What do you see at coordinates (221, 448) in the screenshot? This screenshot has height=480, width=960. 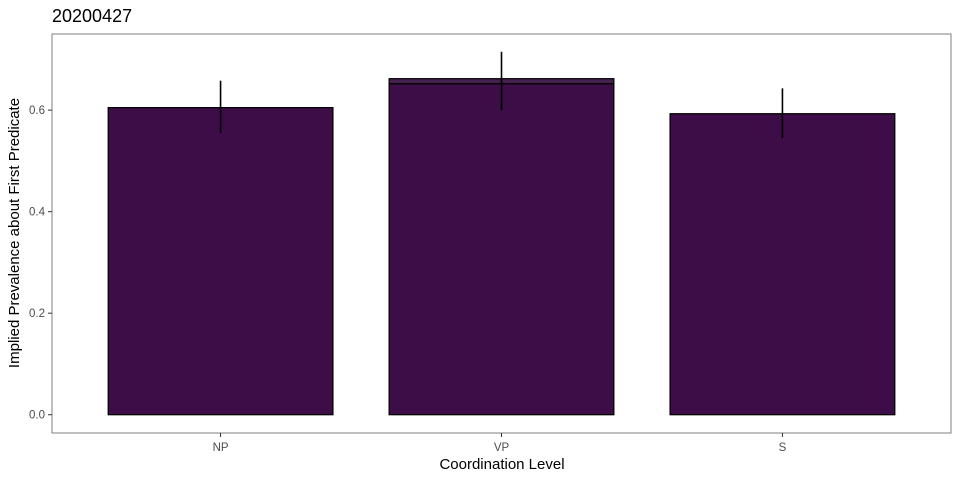 I see `x-tick-label: NP` at bounding box center [221, 448].